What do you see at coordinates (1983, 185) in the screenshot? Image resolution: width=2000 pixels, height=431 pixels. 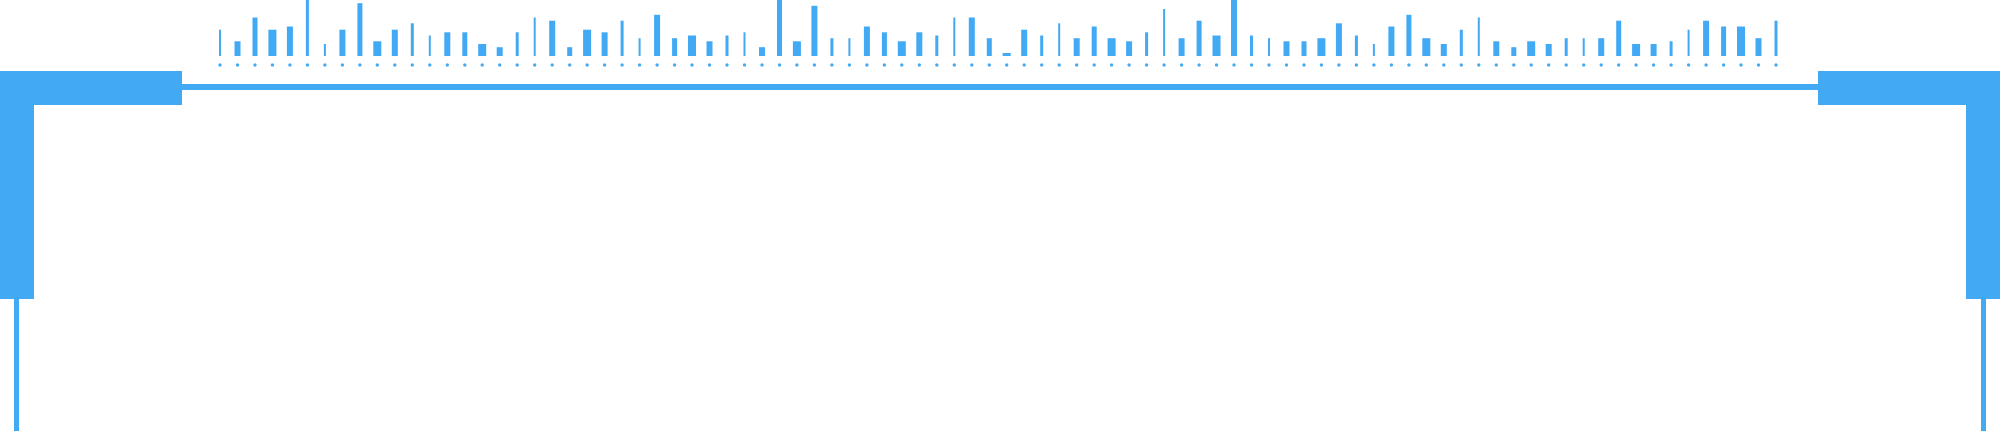 I see `right-bracket-column` at bounding box center [1983, 185].